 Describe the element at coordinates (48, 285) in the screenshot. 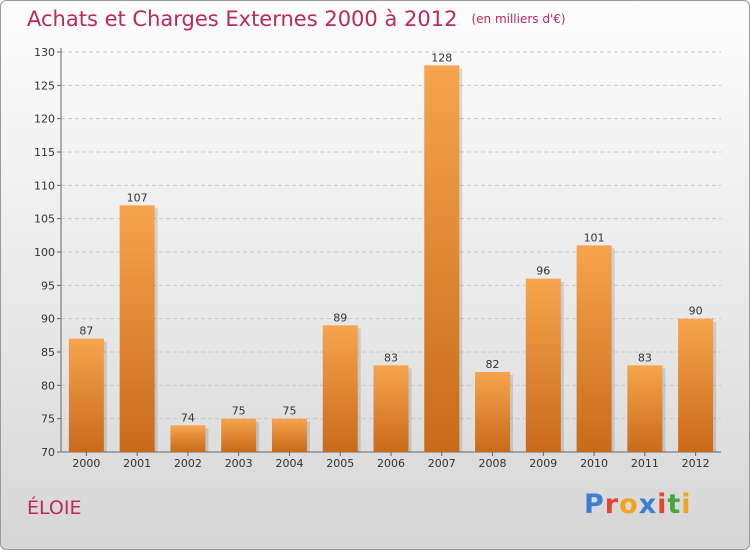

I see `y-tick-label: 95` at that location.